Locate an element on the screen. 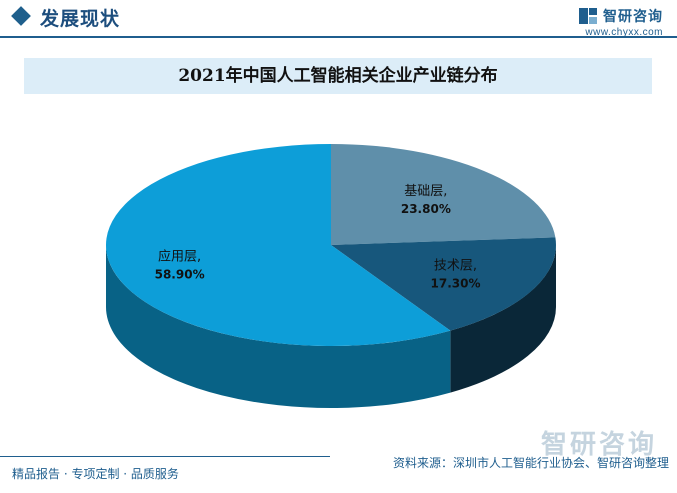 The width and height of the screenshot is (677, 493). chart-title-box: 2021年中国人工智能相关企业产业链分布 is located at coordinates (338, 76).